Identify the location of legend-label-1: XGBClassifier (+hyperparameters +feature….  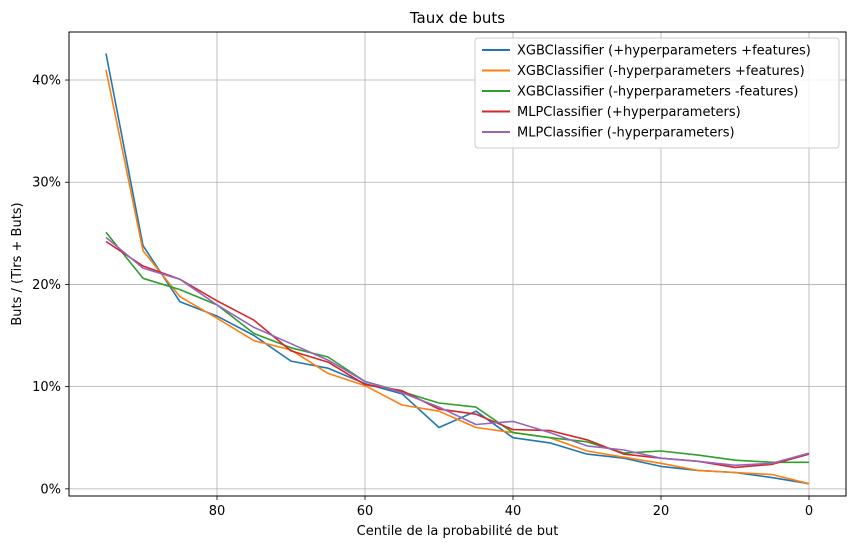
(664, 51).